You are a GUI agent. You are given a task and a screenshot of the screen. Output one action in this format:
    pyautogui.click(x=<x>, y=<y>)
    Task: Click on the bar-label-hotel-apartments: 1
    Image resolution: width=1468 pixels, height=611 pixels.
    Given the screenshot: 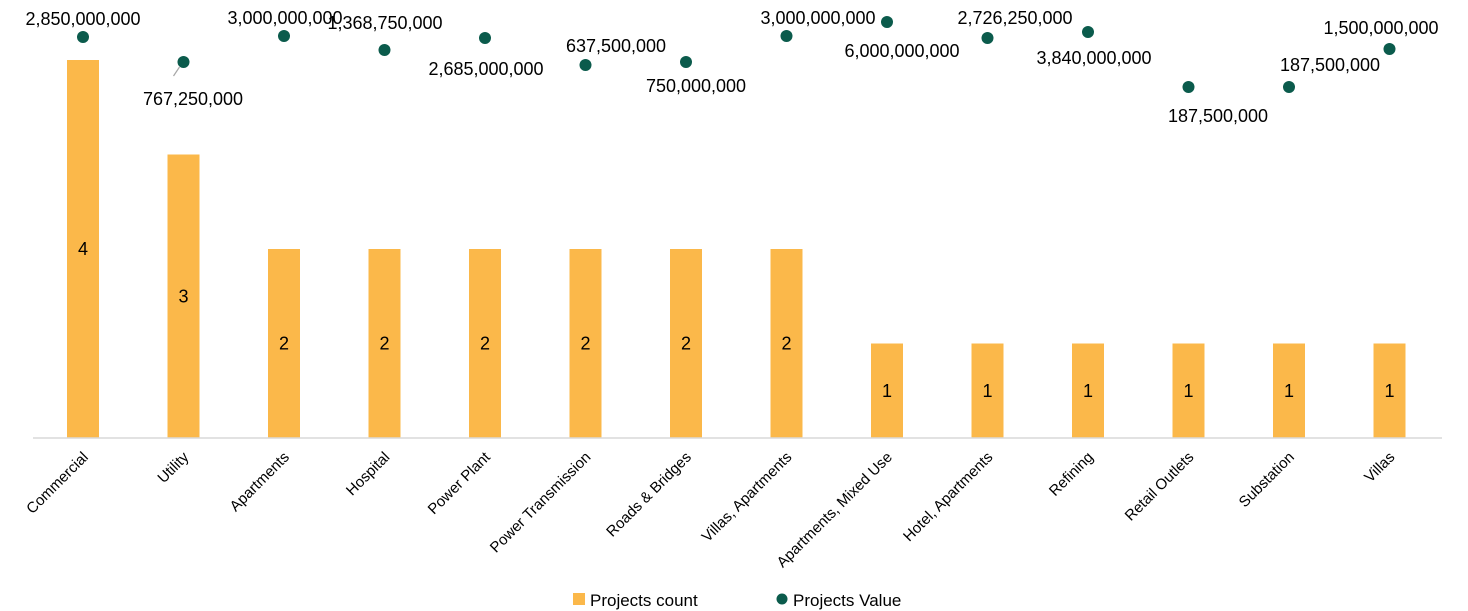 What is the action you would take?
    pyautogui.click(x=987, y=391)
    